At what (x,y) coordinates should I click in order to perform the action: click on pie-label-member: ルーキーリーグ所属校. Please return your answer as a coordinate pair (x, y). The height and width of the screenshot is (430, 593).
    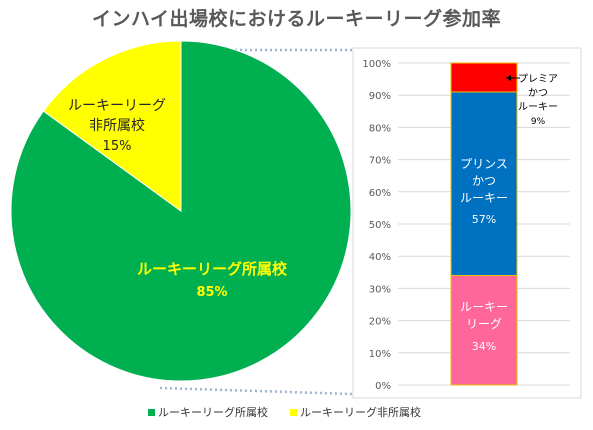
    Looking at the image, I should click on (212, 269).